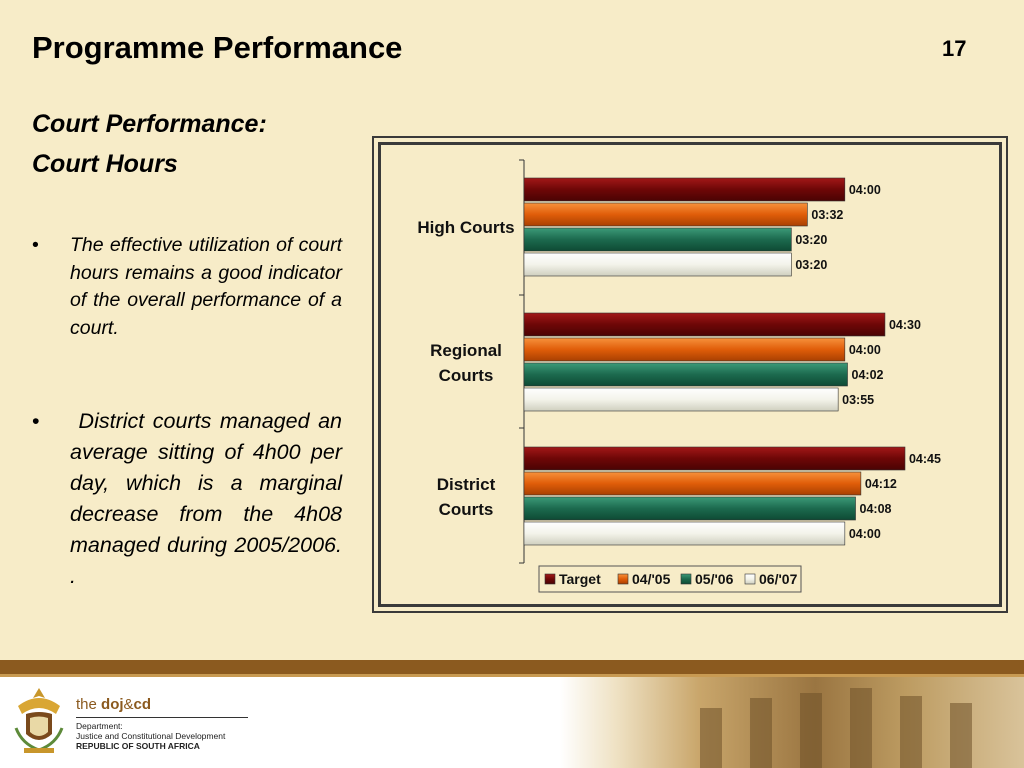 The image size is (1024, 768). I want to click on brand-rule, so click(162, 717).